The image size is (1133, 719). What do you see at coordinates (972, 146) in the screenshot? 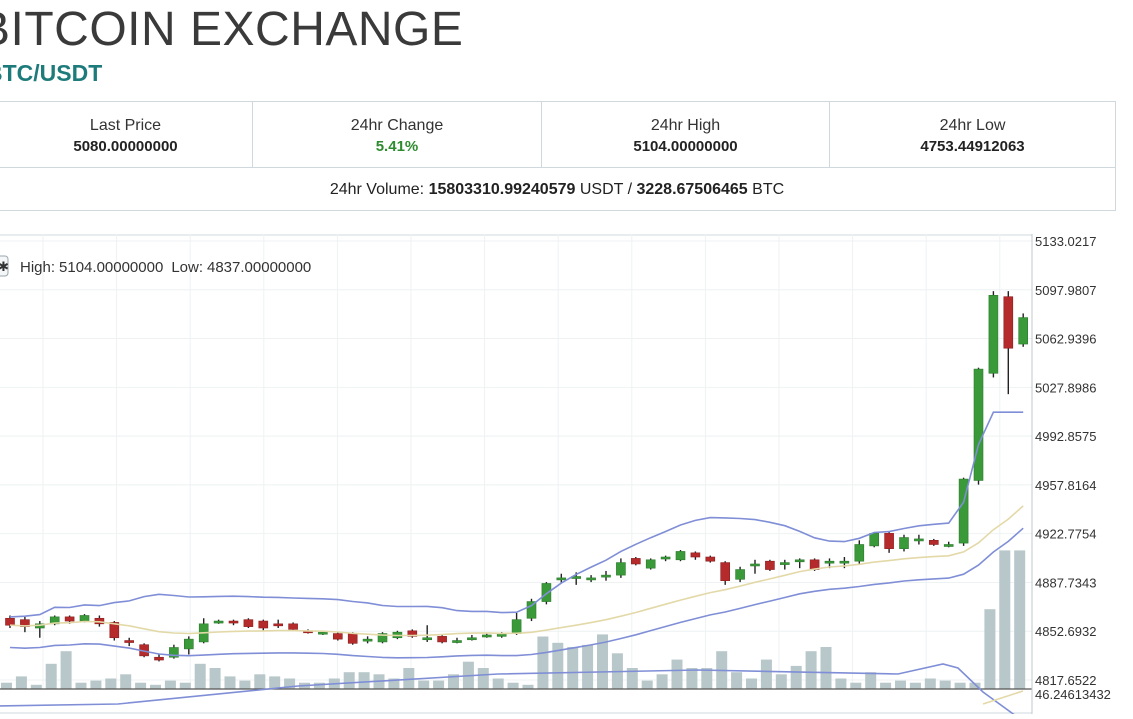
I see `low-value: 4753.44912063` at bounding box center [972, 146].